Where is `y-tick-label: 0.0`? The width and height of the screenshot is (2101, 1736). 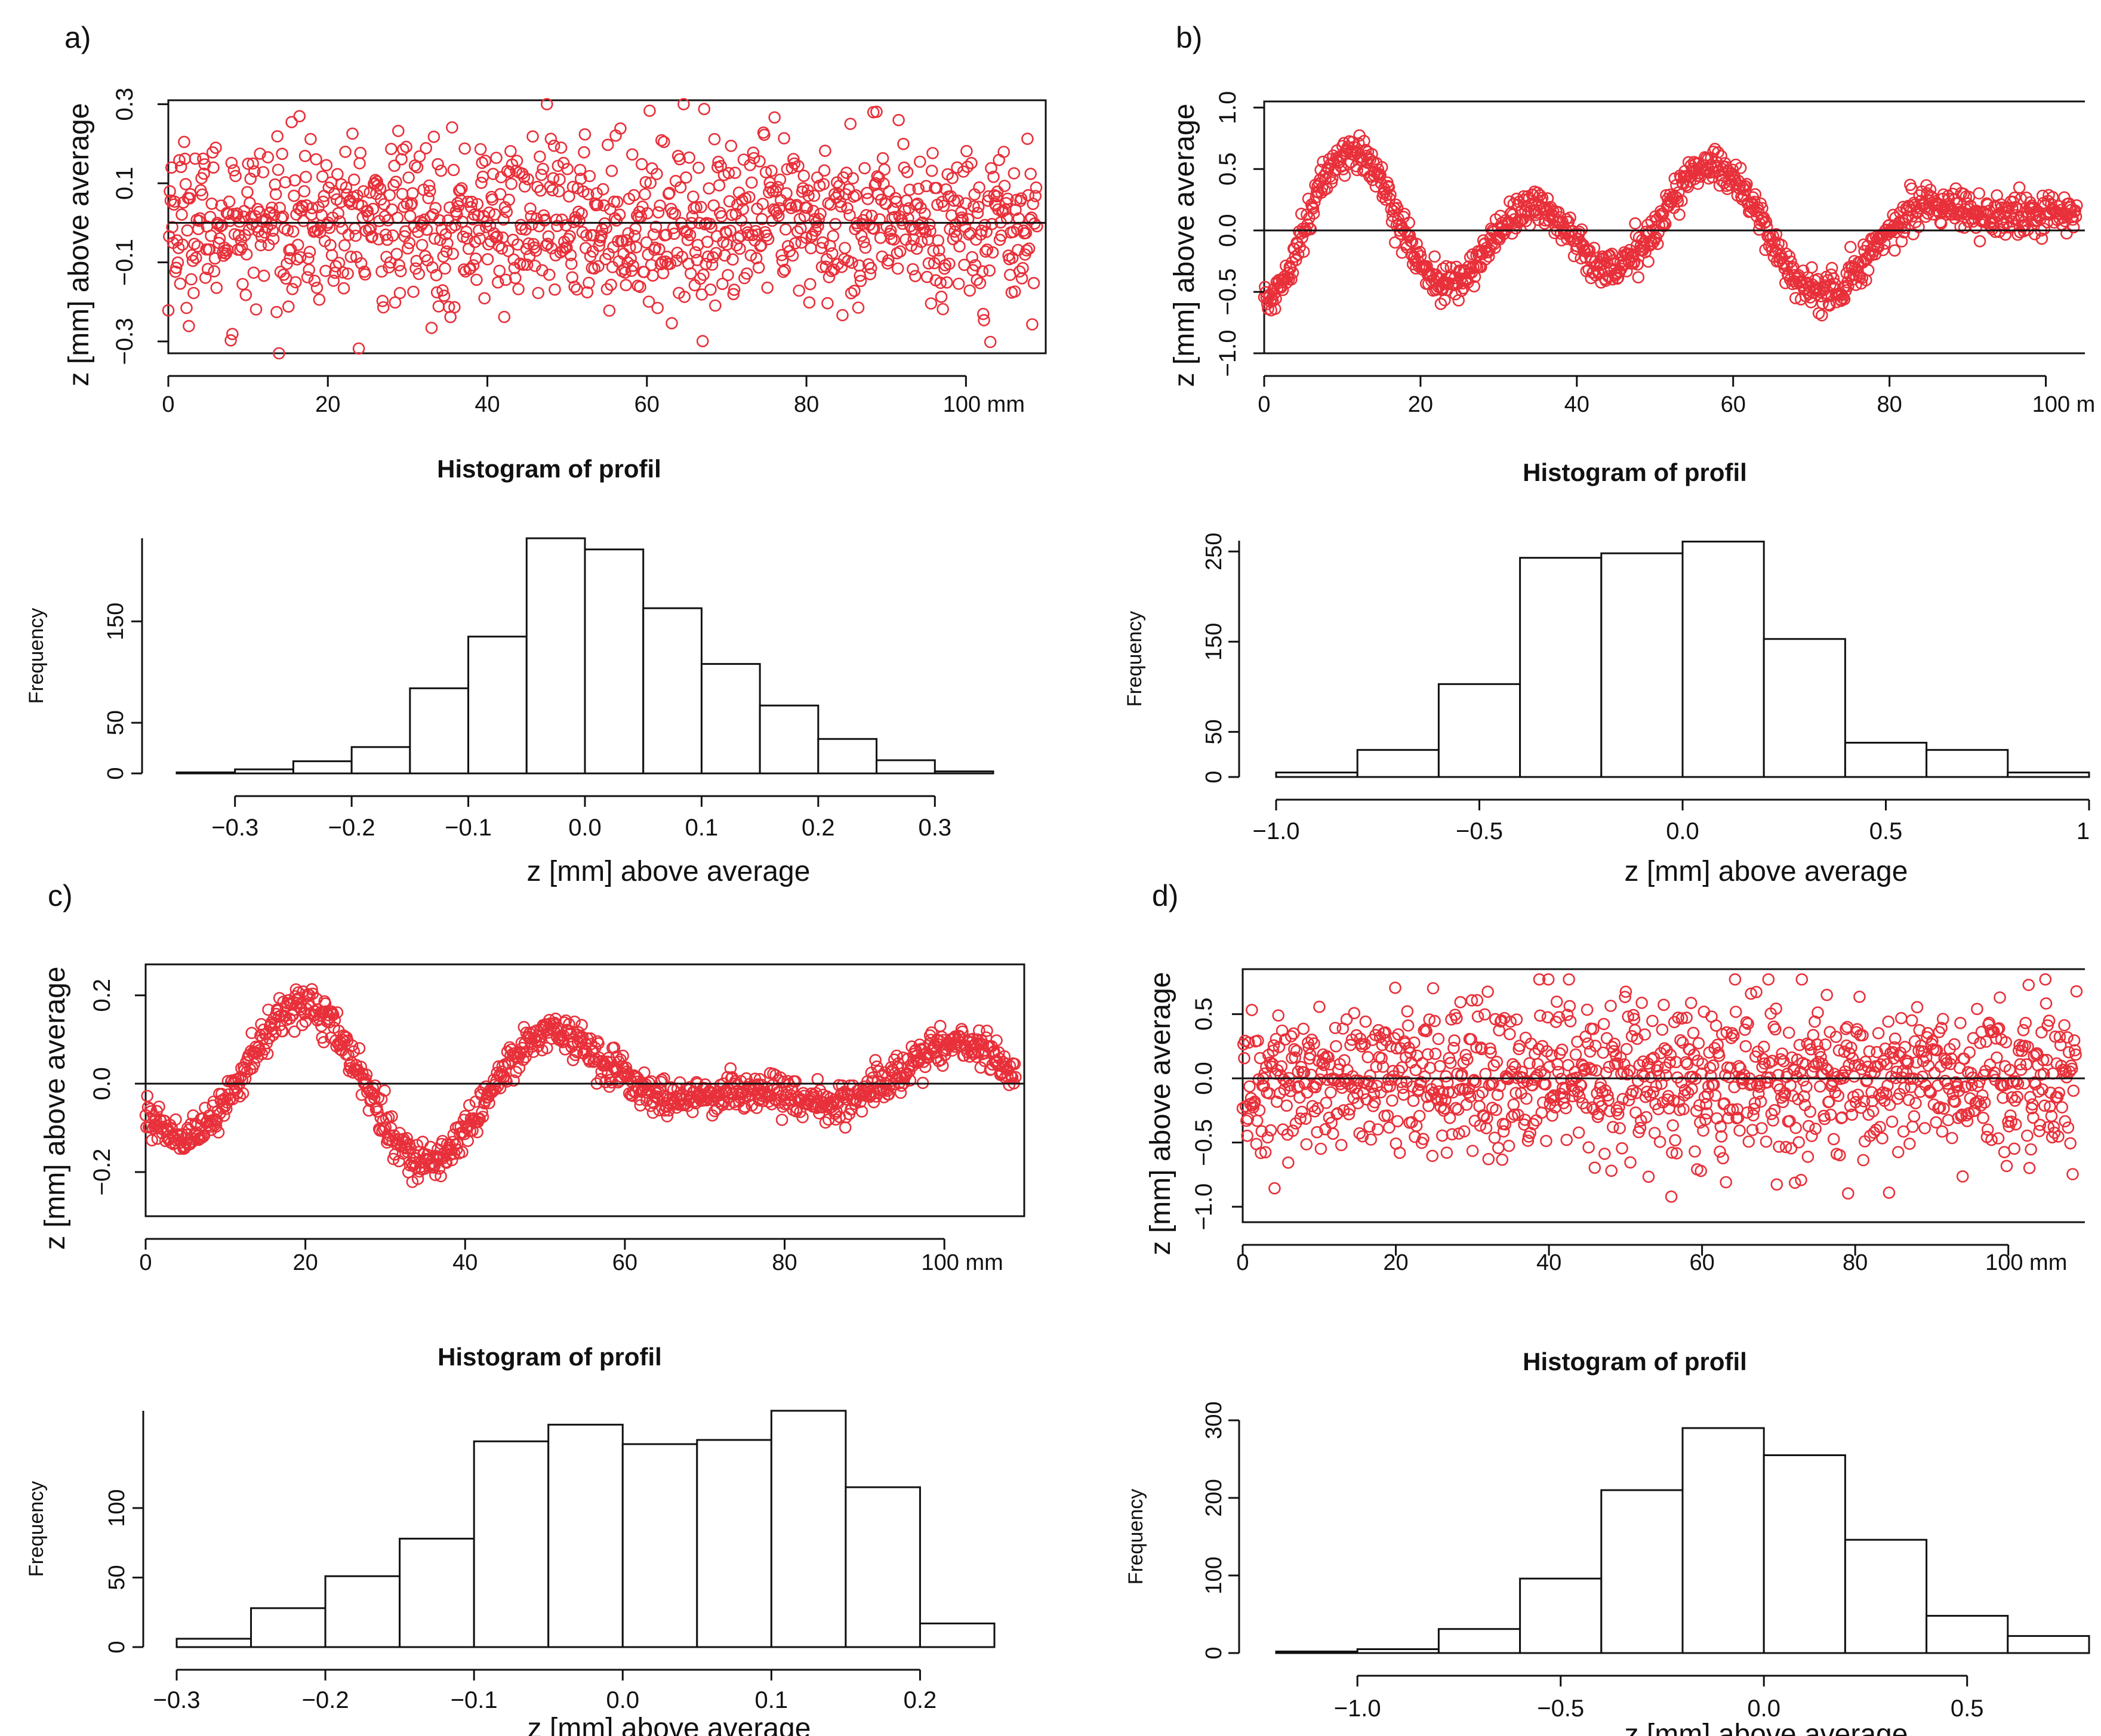
y-tick-label: 0.0 is located at coordinates (1204, 1078).